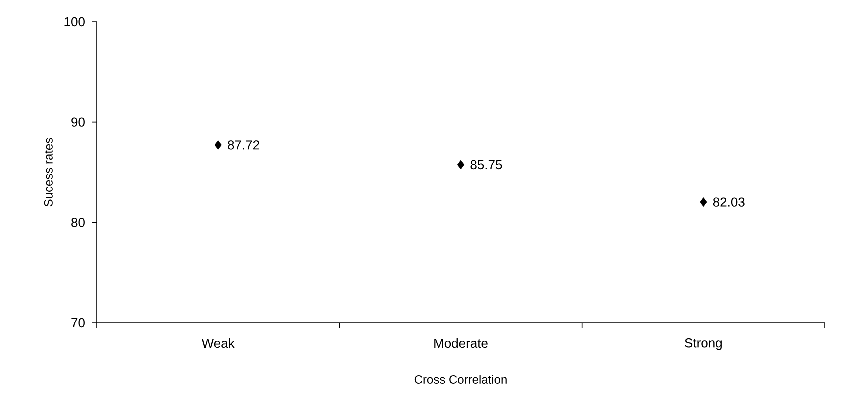 This screenshot has width=847, height=409. Describe the element at coordinates (78, 323) in the screenshot. I see `y-tick-label: 70` at that location.